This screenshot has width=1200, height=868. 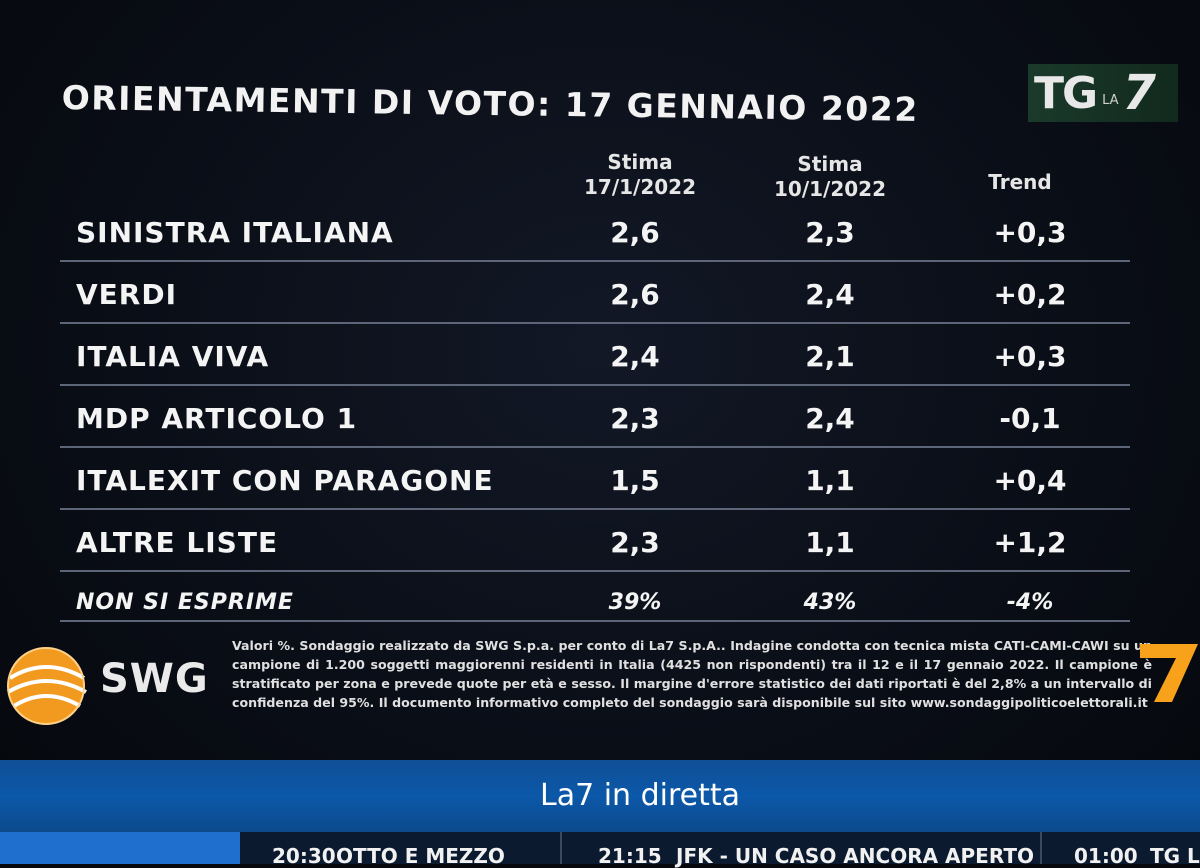 I want to click on column-header-date: 17/1/2022, so click(x=640, y=187).